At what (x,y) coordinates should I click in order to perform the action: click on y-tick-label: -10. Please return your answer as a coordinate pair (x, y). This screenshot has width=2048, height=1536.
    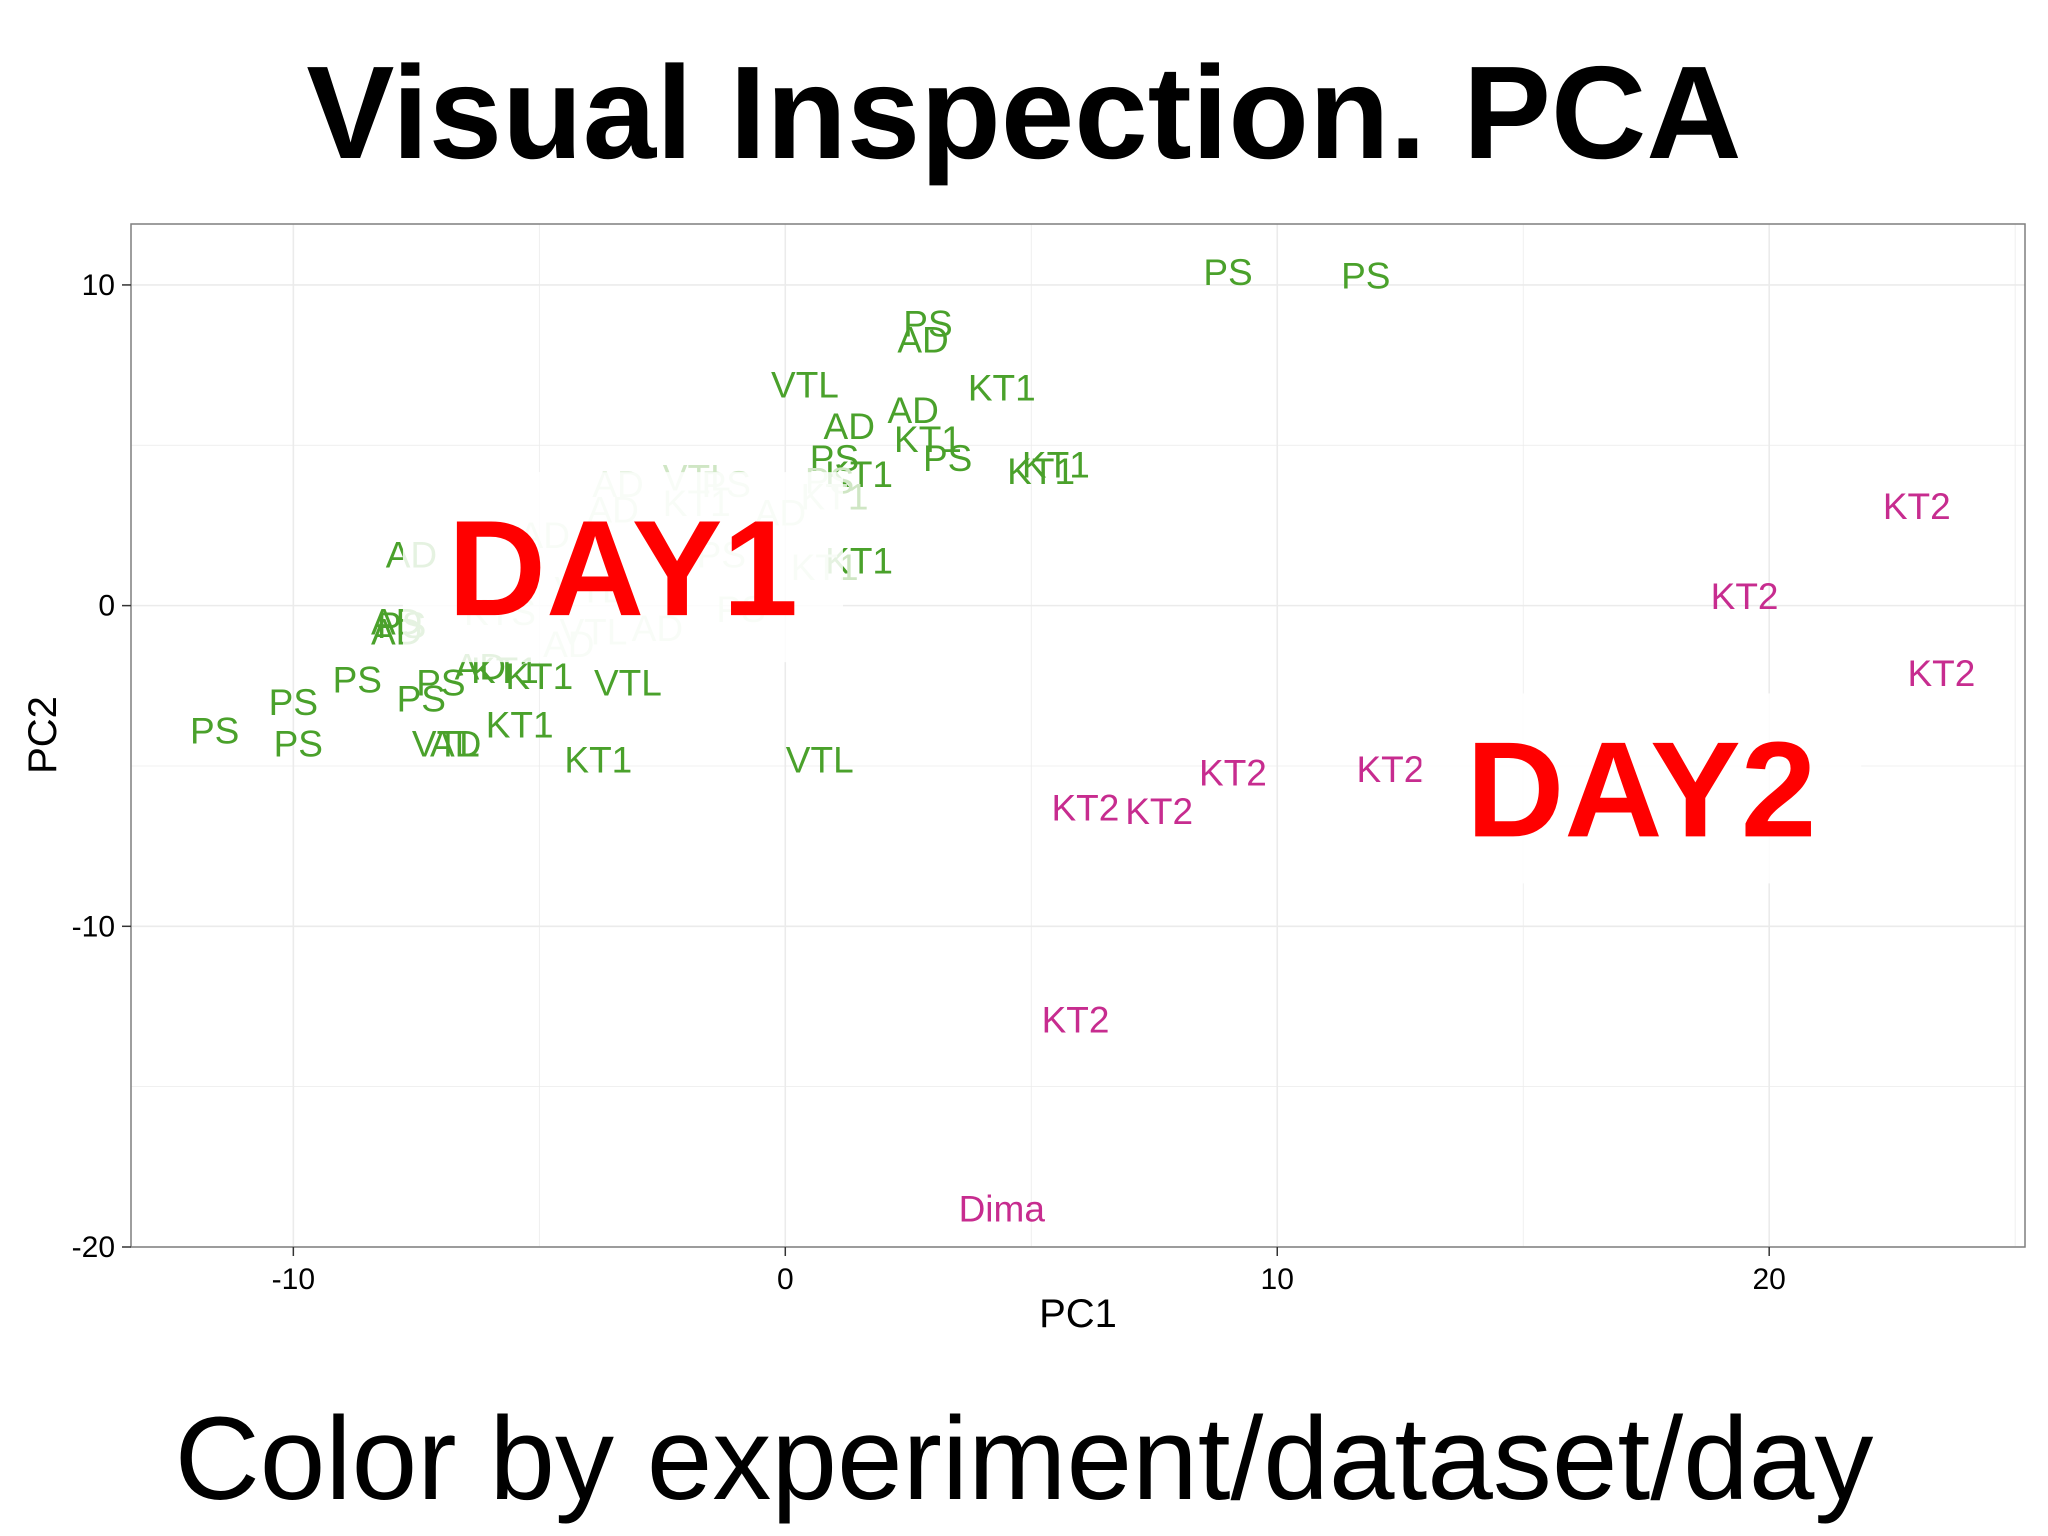
    Looking at the image, I should click on (93, 926).